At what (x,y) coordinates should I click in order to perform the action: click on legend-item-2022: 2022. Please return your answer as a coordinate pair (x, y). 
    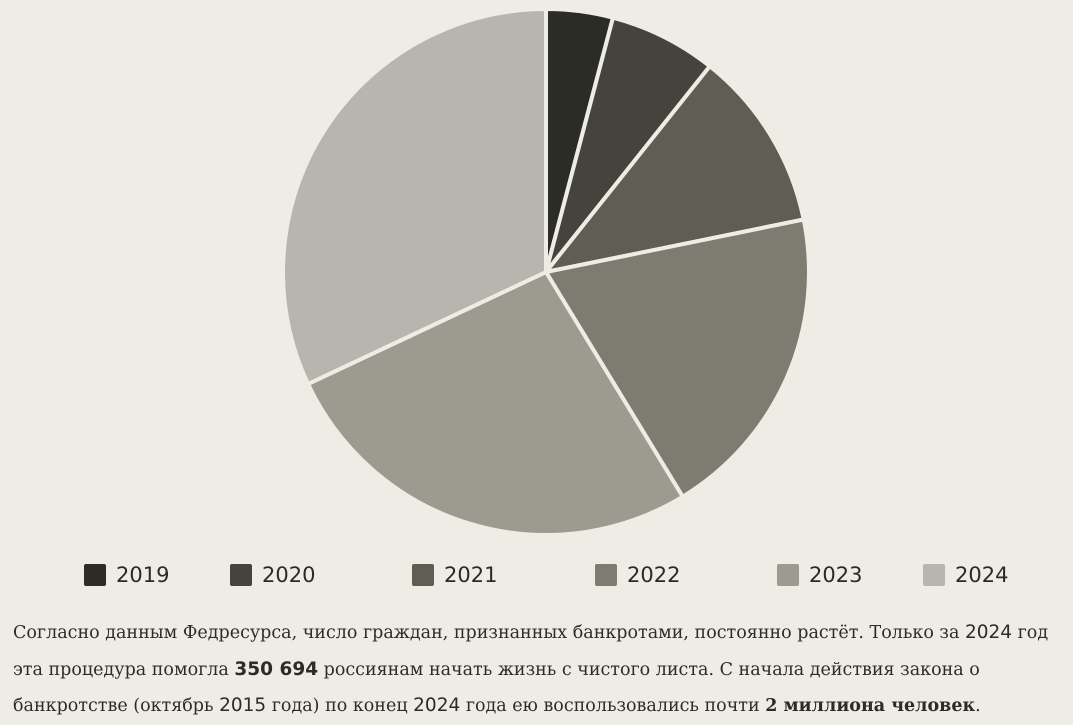
    Looking at the image, I should click on (637, 575).